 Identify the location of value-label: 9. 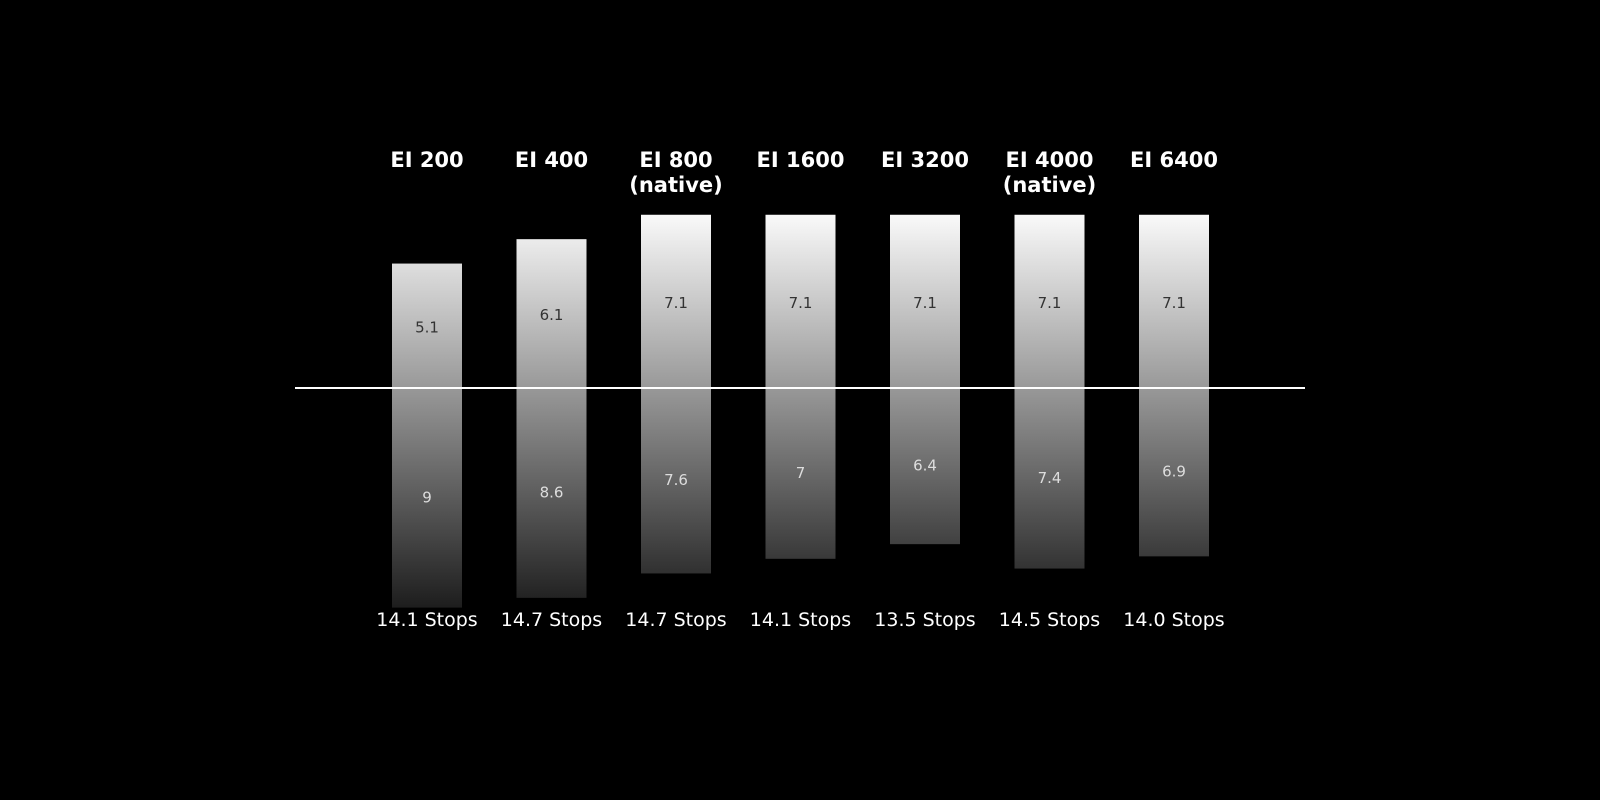
(427, 497).